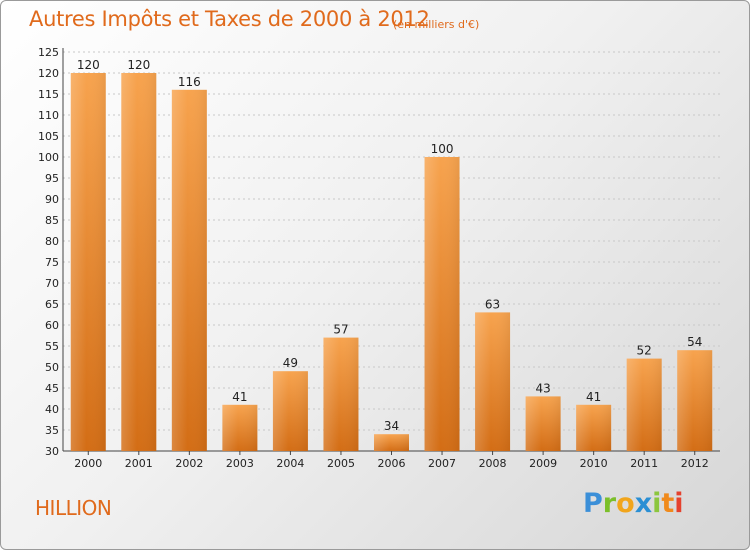 This screenshot has width=750, height=550. Describe the element at coordinates (290, 363) in the screenshot. I see `data-label: 49` at that location.